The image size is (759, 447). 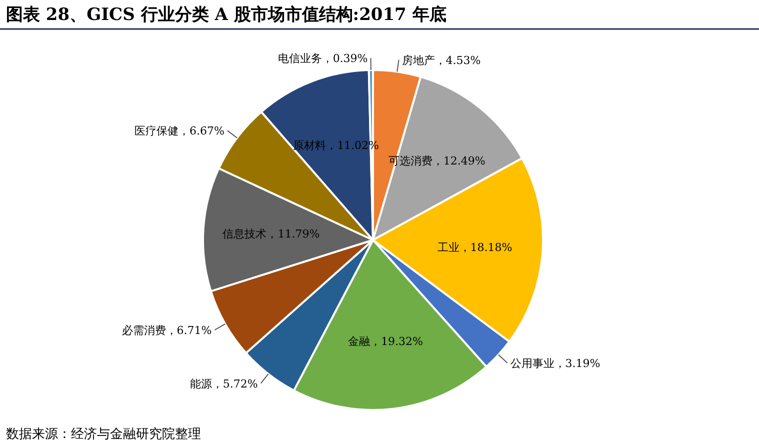 What do you see at coordinates (555, 363) in the screenshot?
I see `slice-label: 公用事业，3.19%` at bounding box center [555, 363].